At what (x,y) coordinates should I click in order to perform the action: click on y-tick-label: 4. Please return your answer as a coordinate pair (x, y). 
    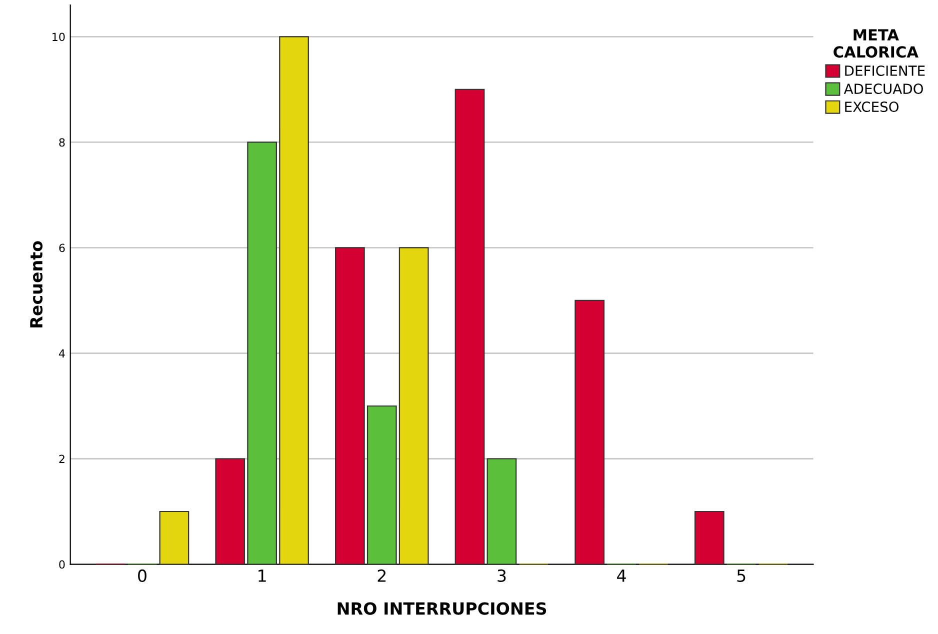
    Looking at the image, I should click on (61, 353).